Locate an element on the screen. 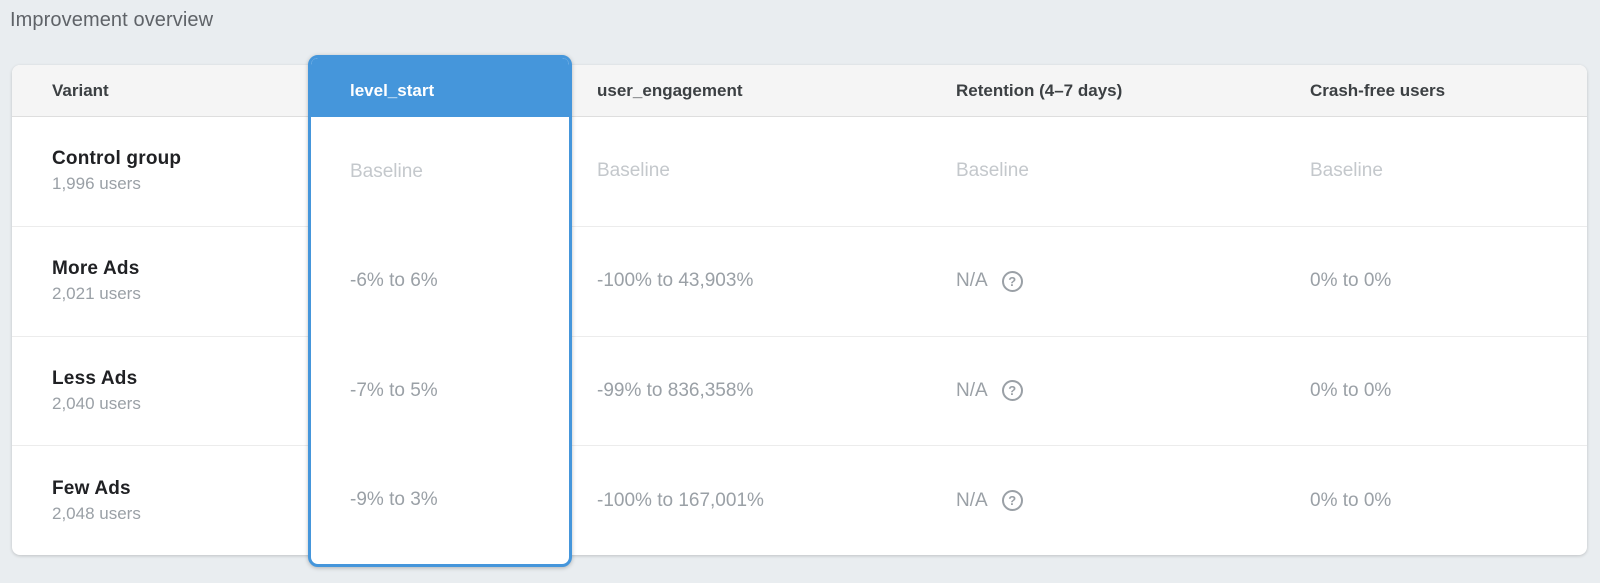 Image resolution: width=1600 pixels, height=583 pixels. column-header-user-engagement: user_engagement is located at coordinates (670, 90).